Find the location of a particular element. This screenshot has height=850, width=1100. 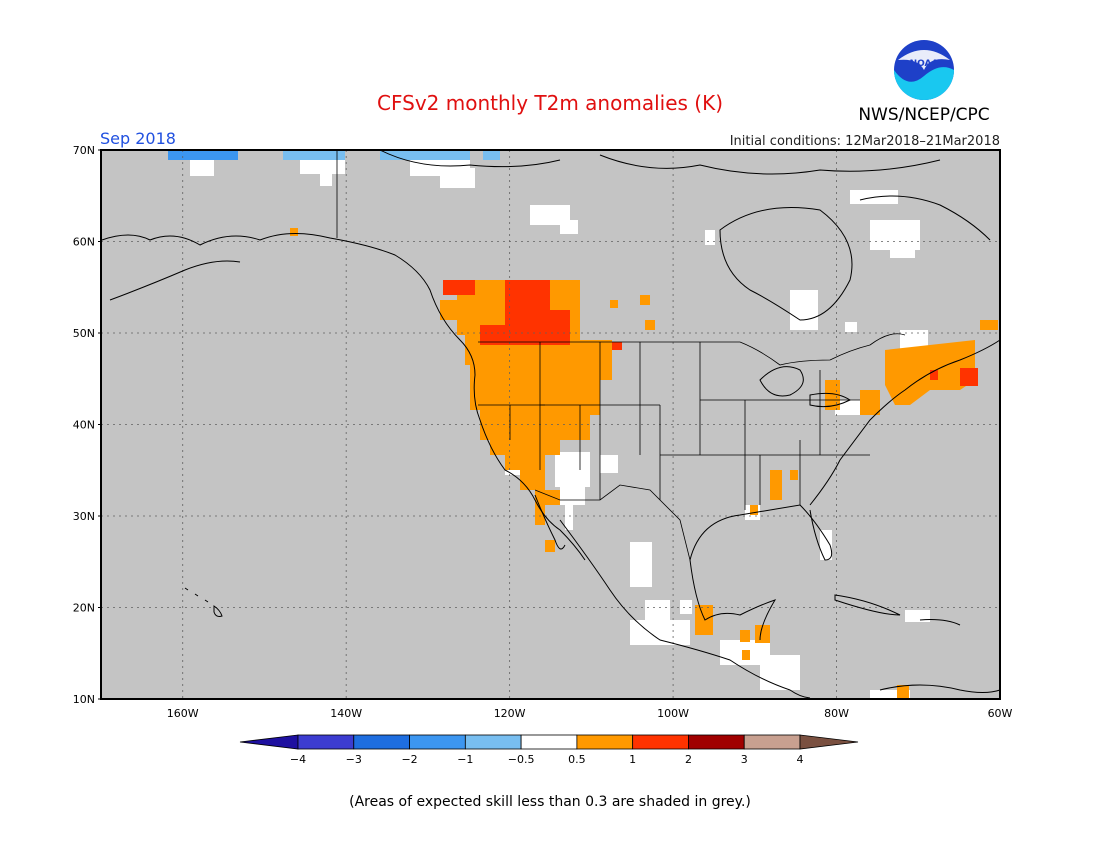

hot-anomaly-areas is located at coordinates (710, 333).